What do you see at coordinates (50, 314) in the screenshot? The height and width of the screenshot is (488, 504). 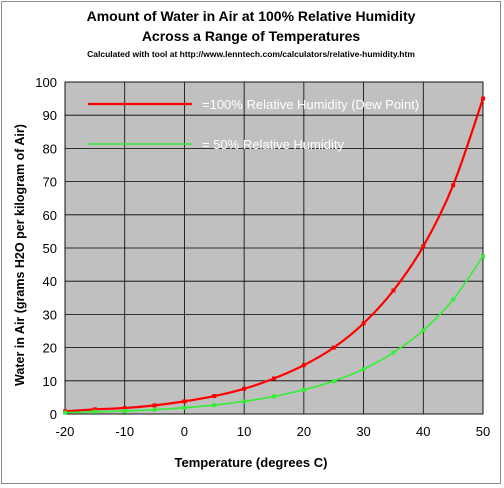 I see `y-tick-label: 30` at bounding box center [50, 314].